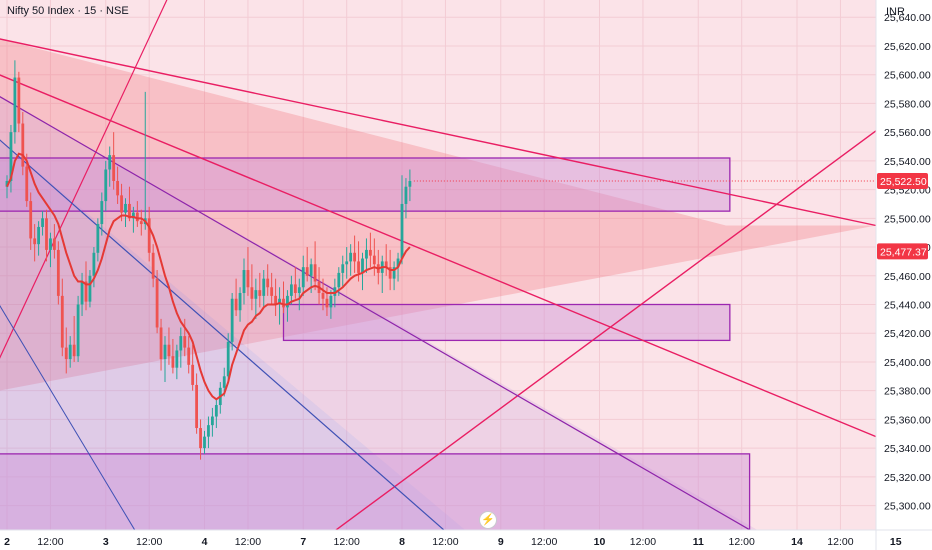 This screenshot has height=550, width=932. I want to click on time-axis, so click(438, 540).